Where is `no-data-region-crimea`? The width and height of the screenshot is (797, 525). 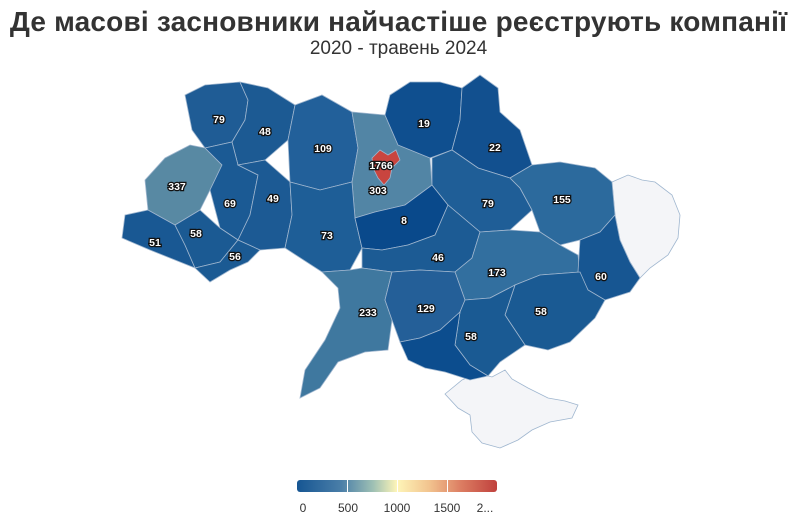 no-data-region-crimea is located at coordinates (511, 409).